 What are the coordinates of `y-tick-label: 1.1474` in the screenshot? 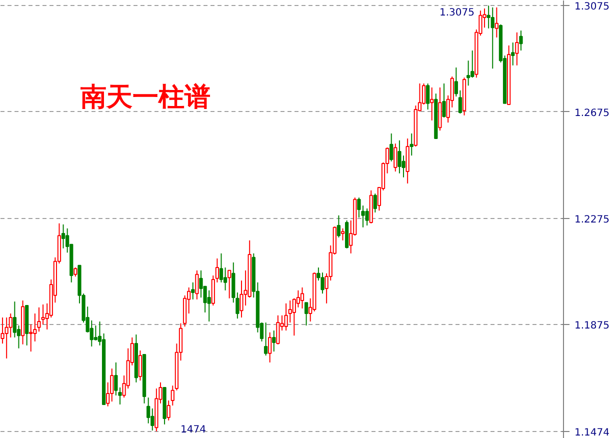 It's located at (592, 432).